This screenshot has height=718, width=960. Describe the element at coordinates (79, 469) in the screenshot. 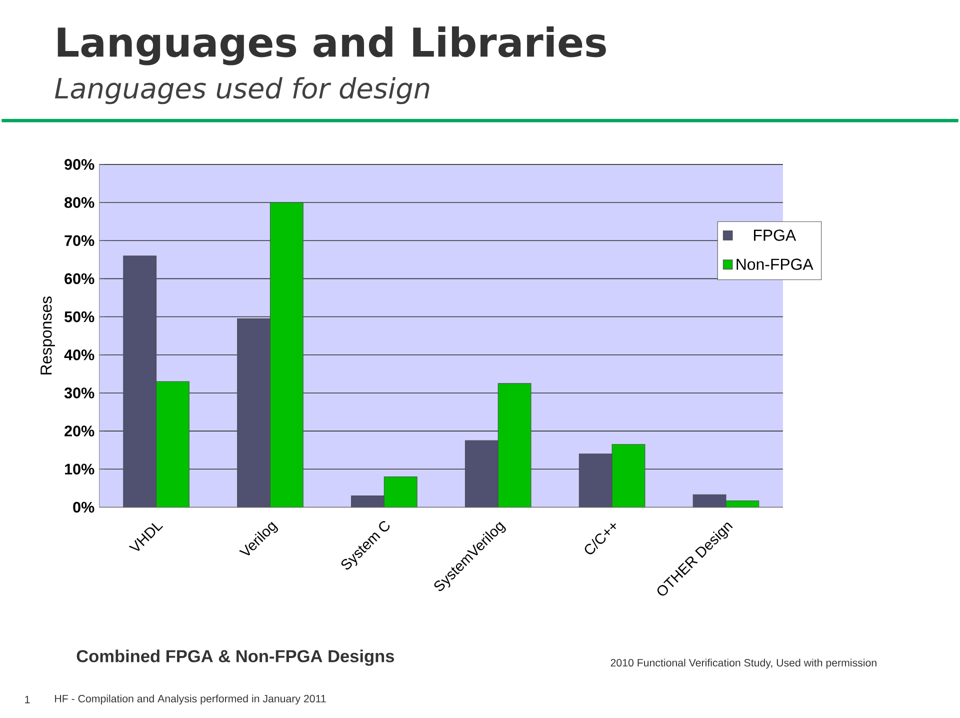

I see `y-tick-label: 10%` at that location.